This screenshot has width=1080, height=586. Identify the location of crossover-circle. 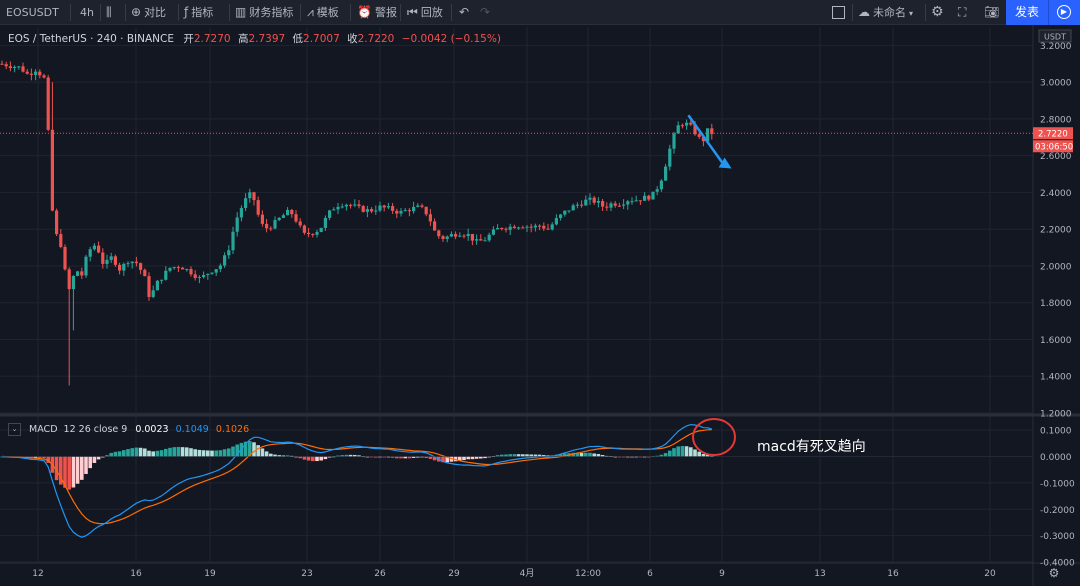
(714, 437).